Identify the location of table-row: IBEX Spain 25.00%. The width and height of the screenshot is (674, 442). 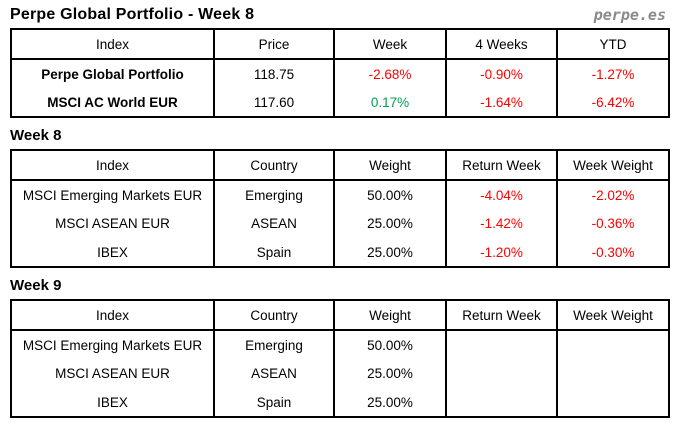
(340, 402).